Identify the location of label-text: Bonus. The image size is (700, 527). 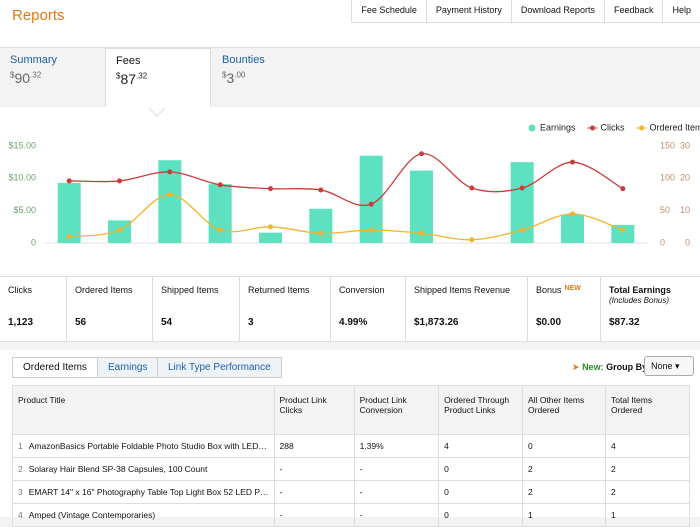
(549, 290).